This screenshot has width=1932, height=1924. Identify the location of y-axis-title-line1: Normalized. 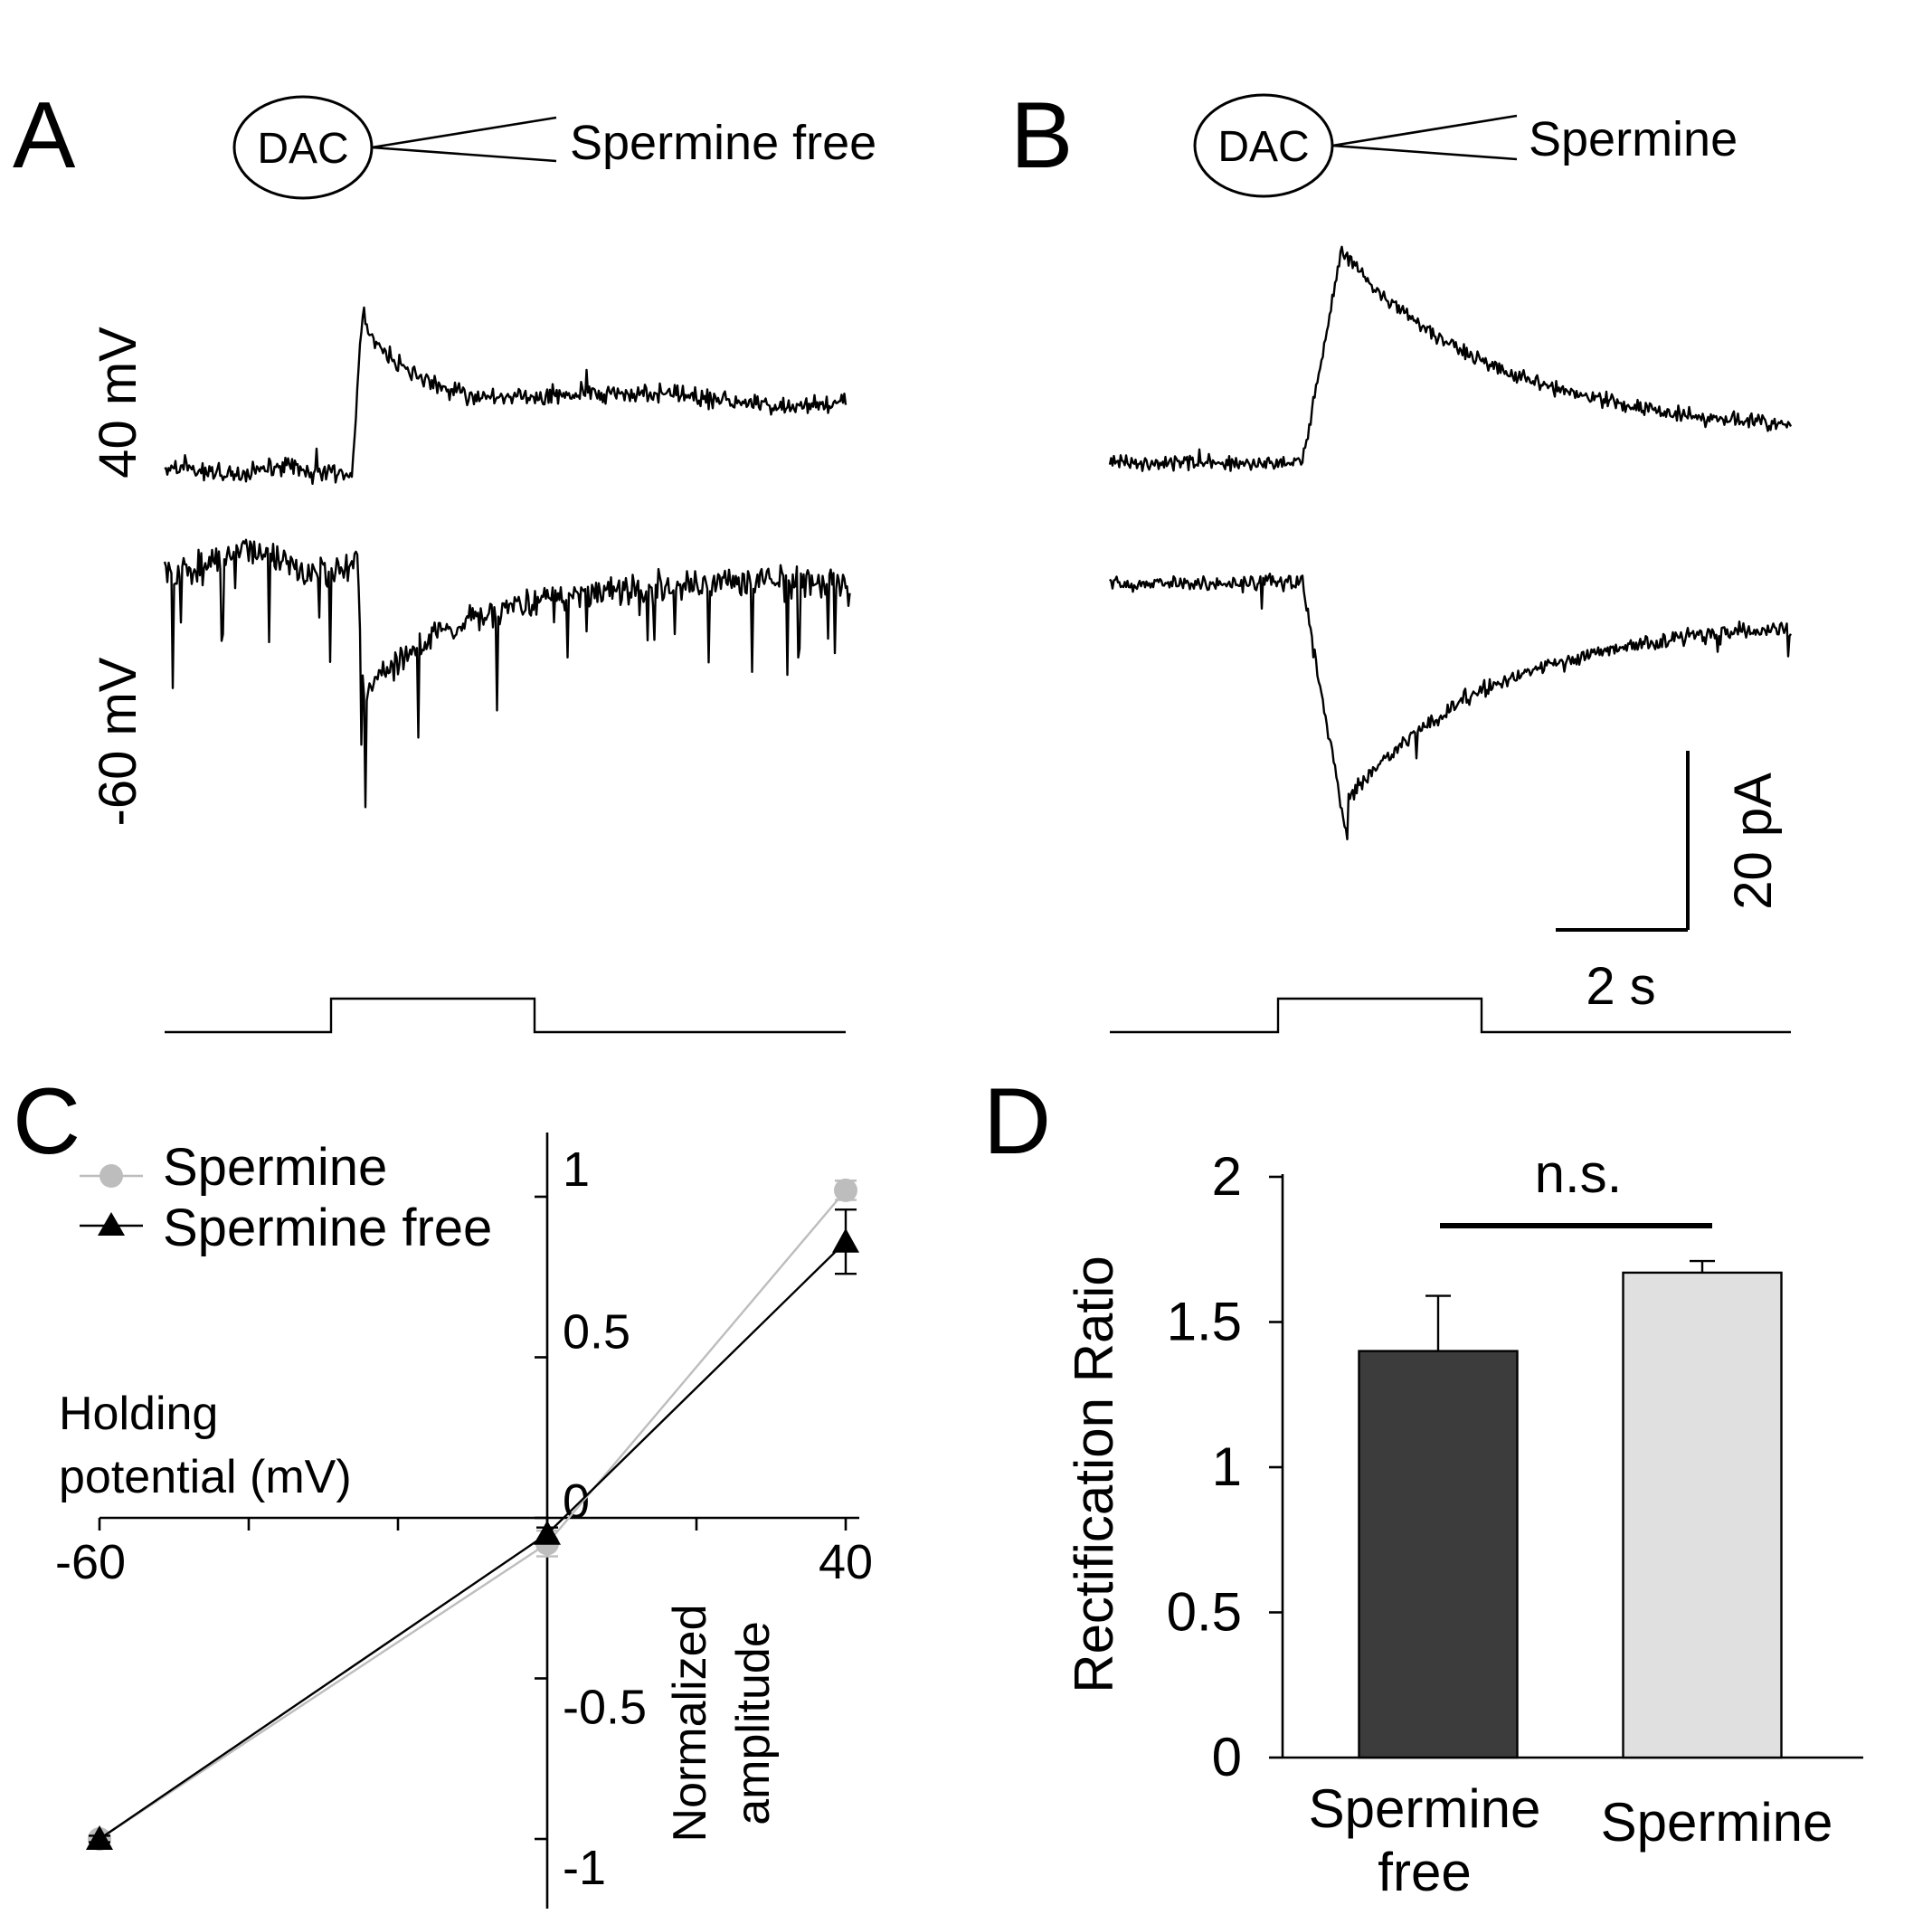
(690, 1724).